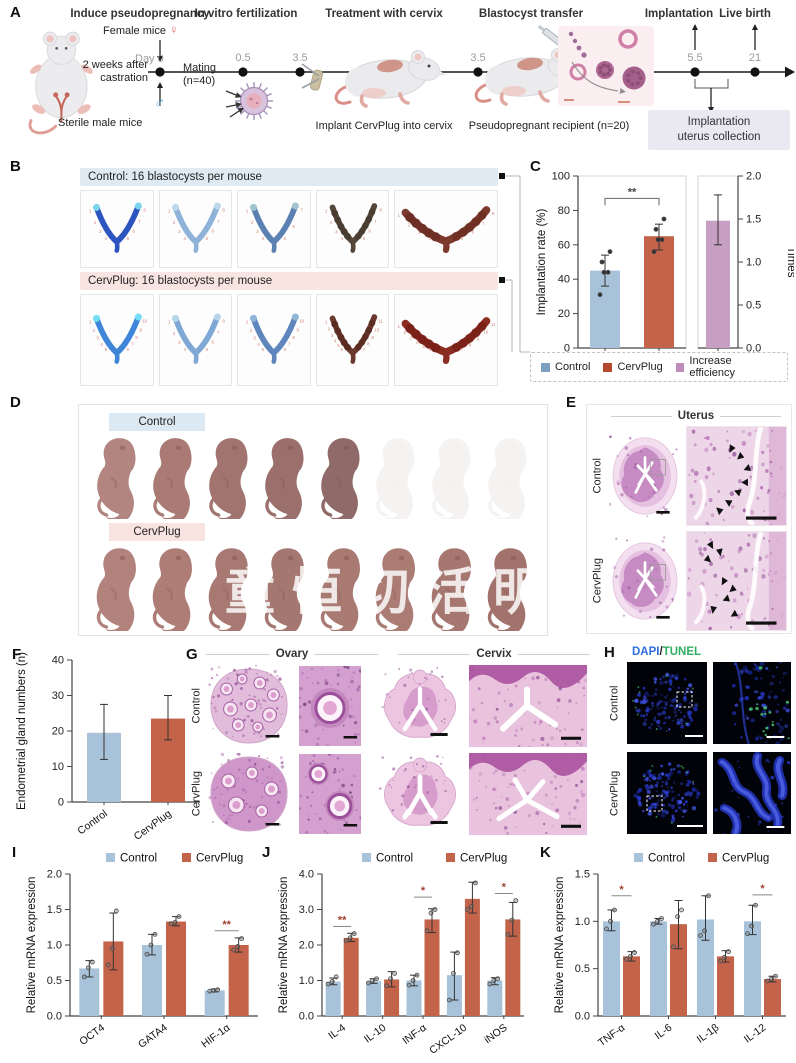 The height and width of the screenshot is (1063, 796). What do you see at coordinates (196, 794) in the screenshot?
I see `row-label-cervplug: CervPlug` at bounding box center [196, 794].